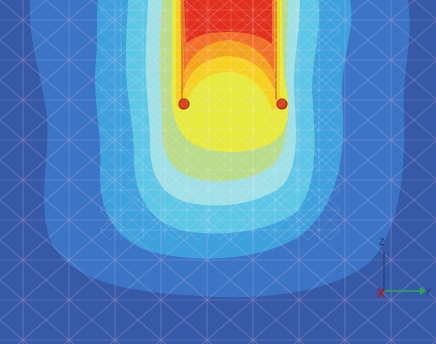 The height and width of the screenshot is (344, 436). What do you see at coordinates (381, 293) in the screenshot?
I see `triad-x-label: X` at bounding box center [381, 293].